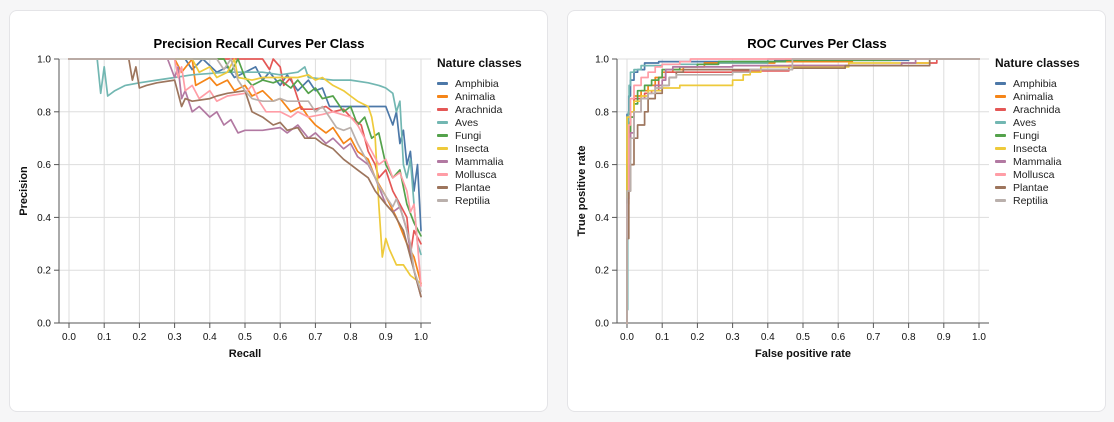 The image size is (1114, 422). What do you see at coordinates (476, 174) in the screenshot?
I see `legend-label: Mollusca` at bounding box center [476, 174].